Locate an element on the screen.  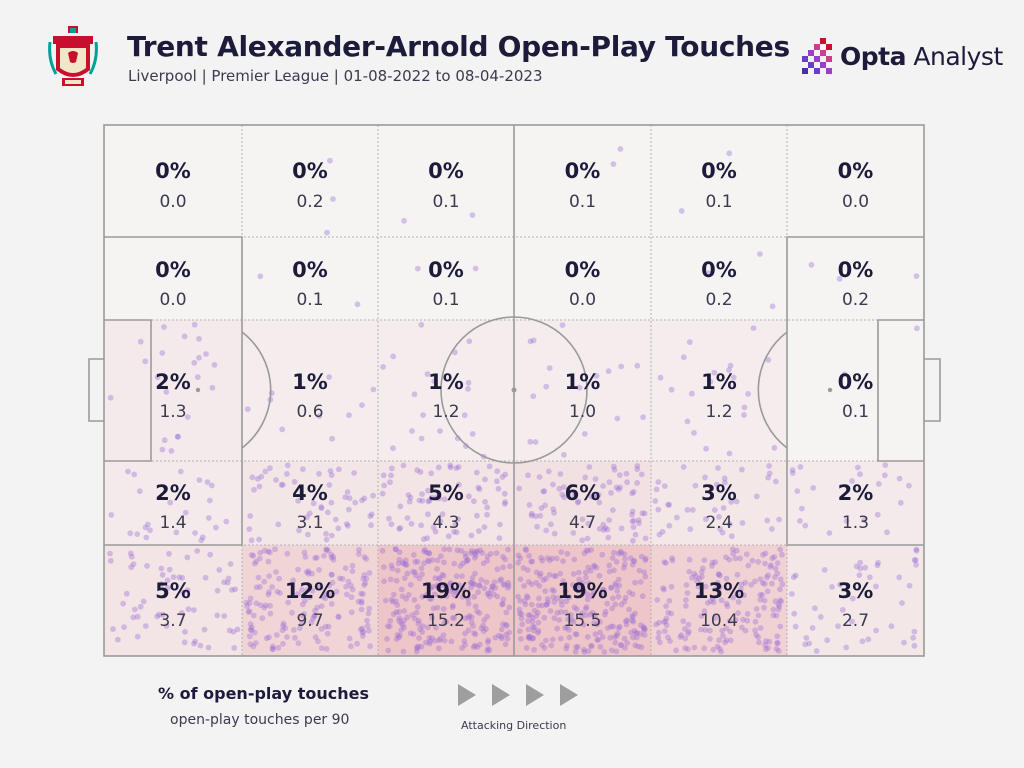
zone-per90-label: 1.3 is located at coordinates (172, 412).